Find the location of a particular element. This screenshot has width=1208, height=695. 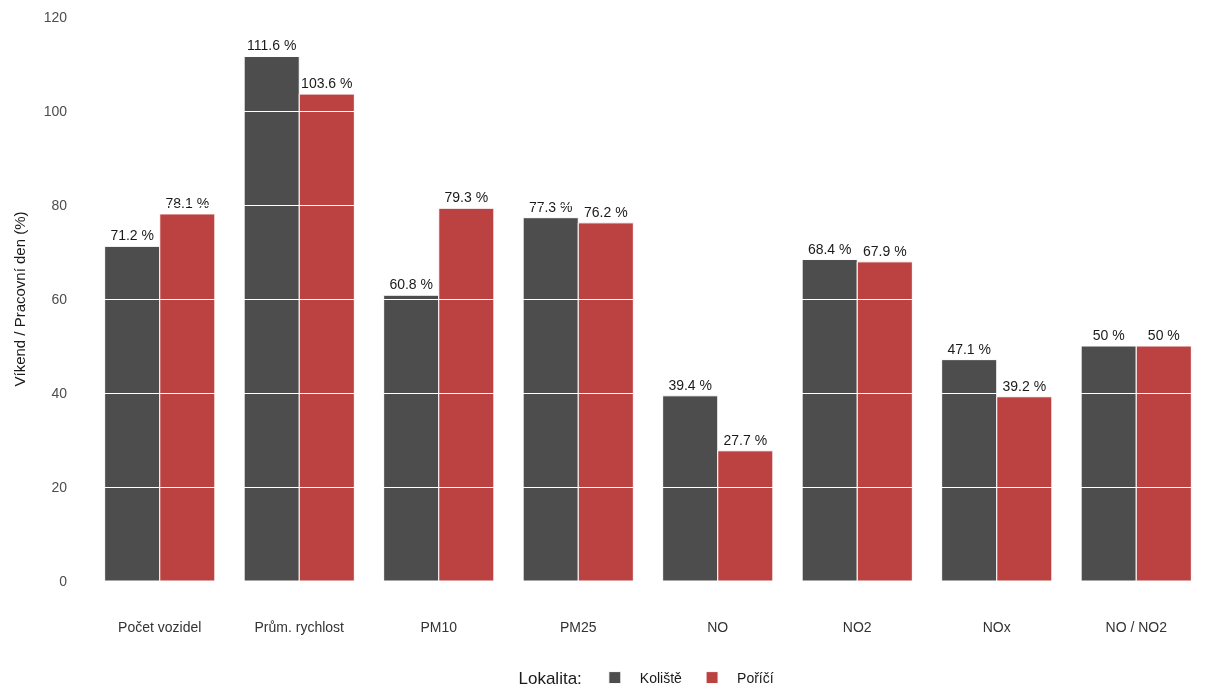

y-axis-title: Víkend / Pracovní den (%) is located at coordinates (19, 299).